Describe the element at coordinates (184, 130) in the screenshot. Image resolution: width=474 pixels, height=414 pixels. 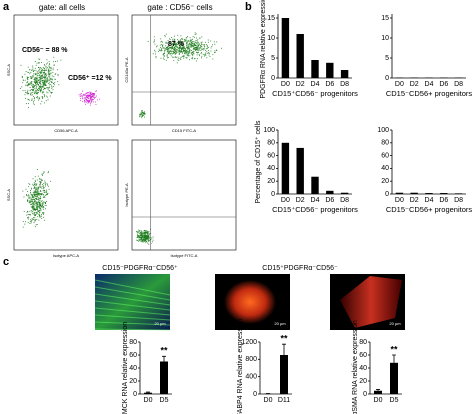
I see `flow-axis-label: CD15 FITC-A` at that location.